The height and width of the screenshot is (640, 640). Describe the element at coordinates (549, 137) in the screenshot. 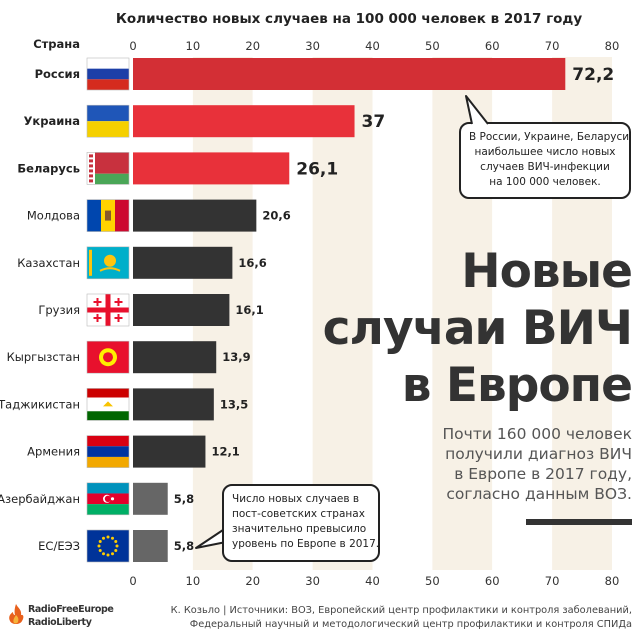

I see `callout-line: В России, Украине, Беларуси` at that location.